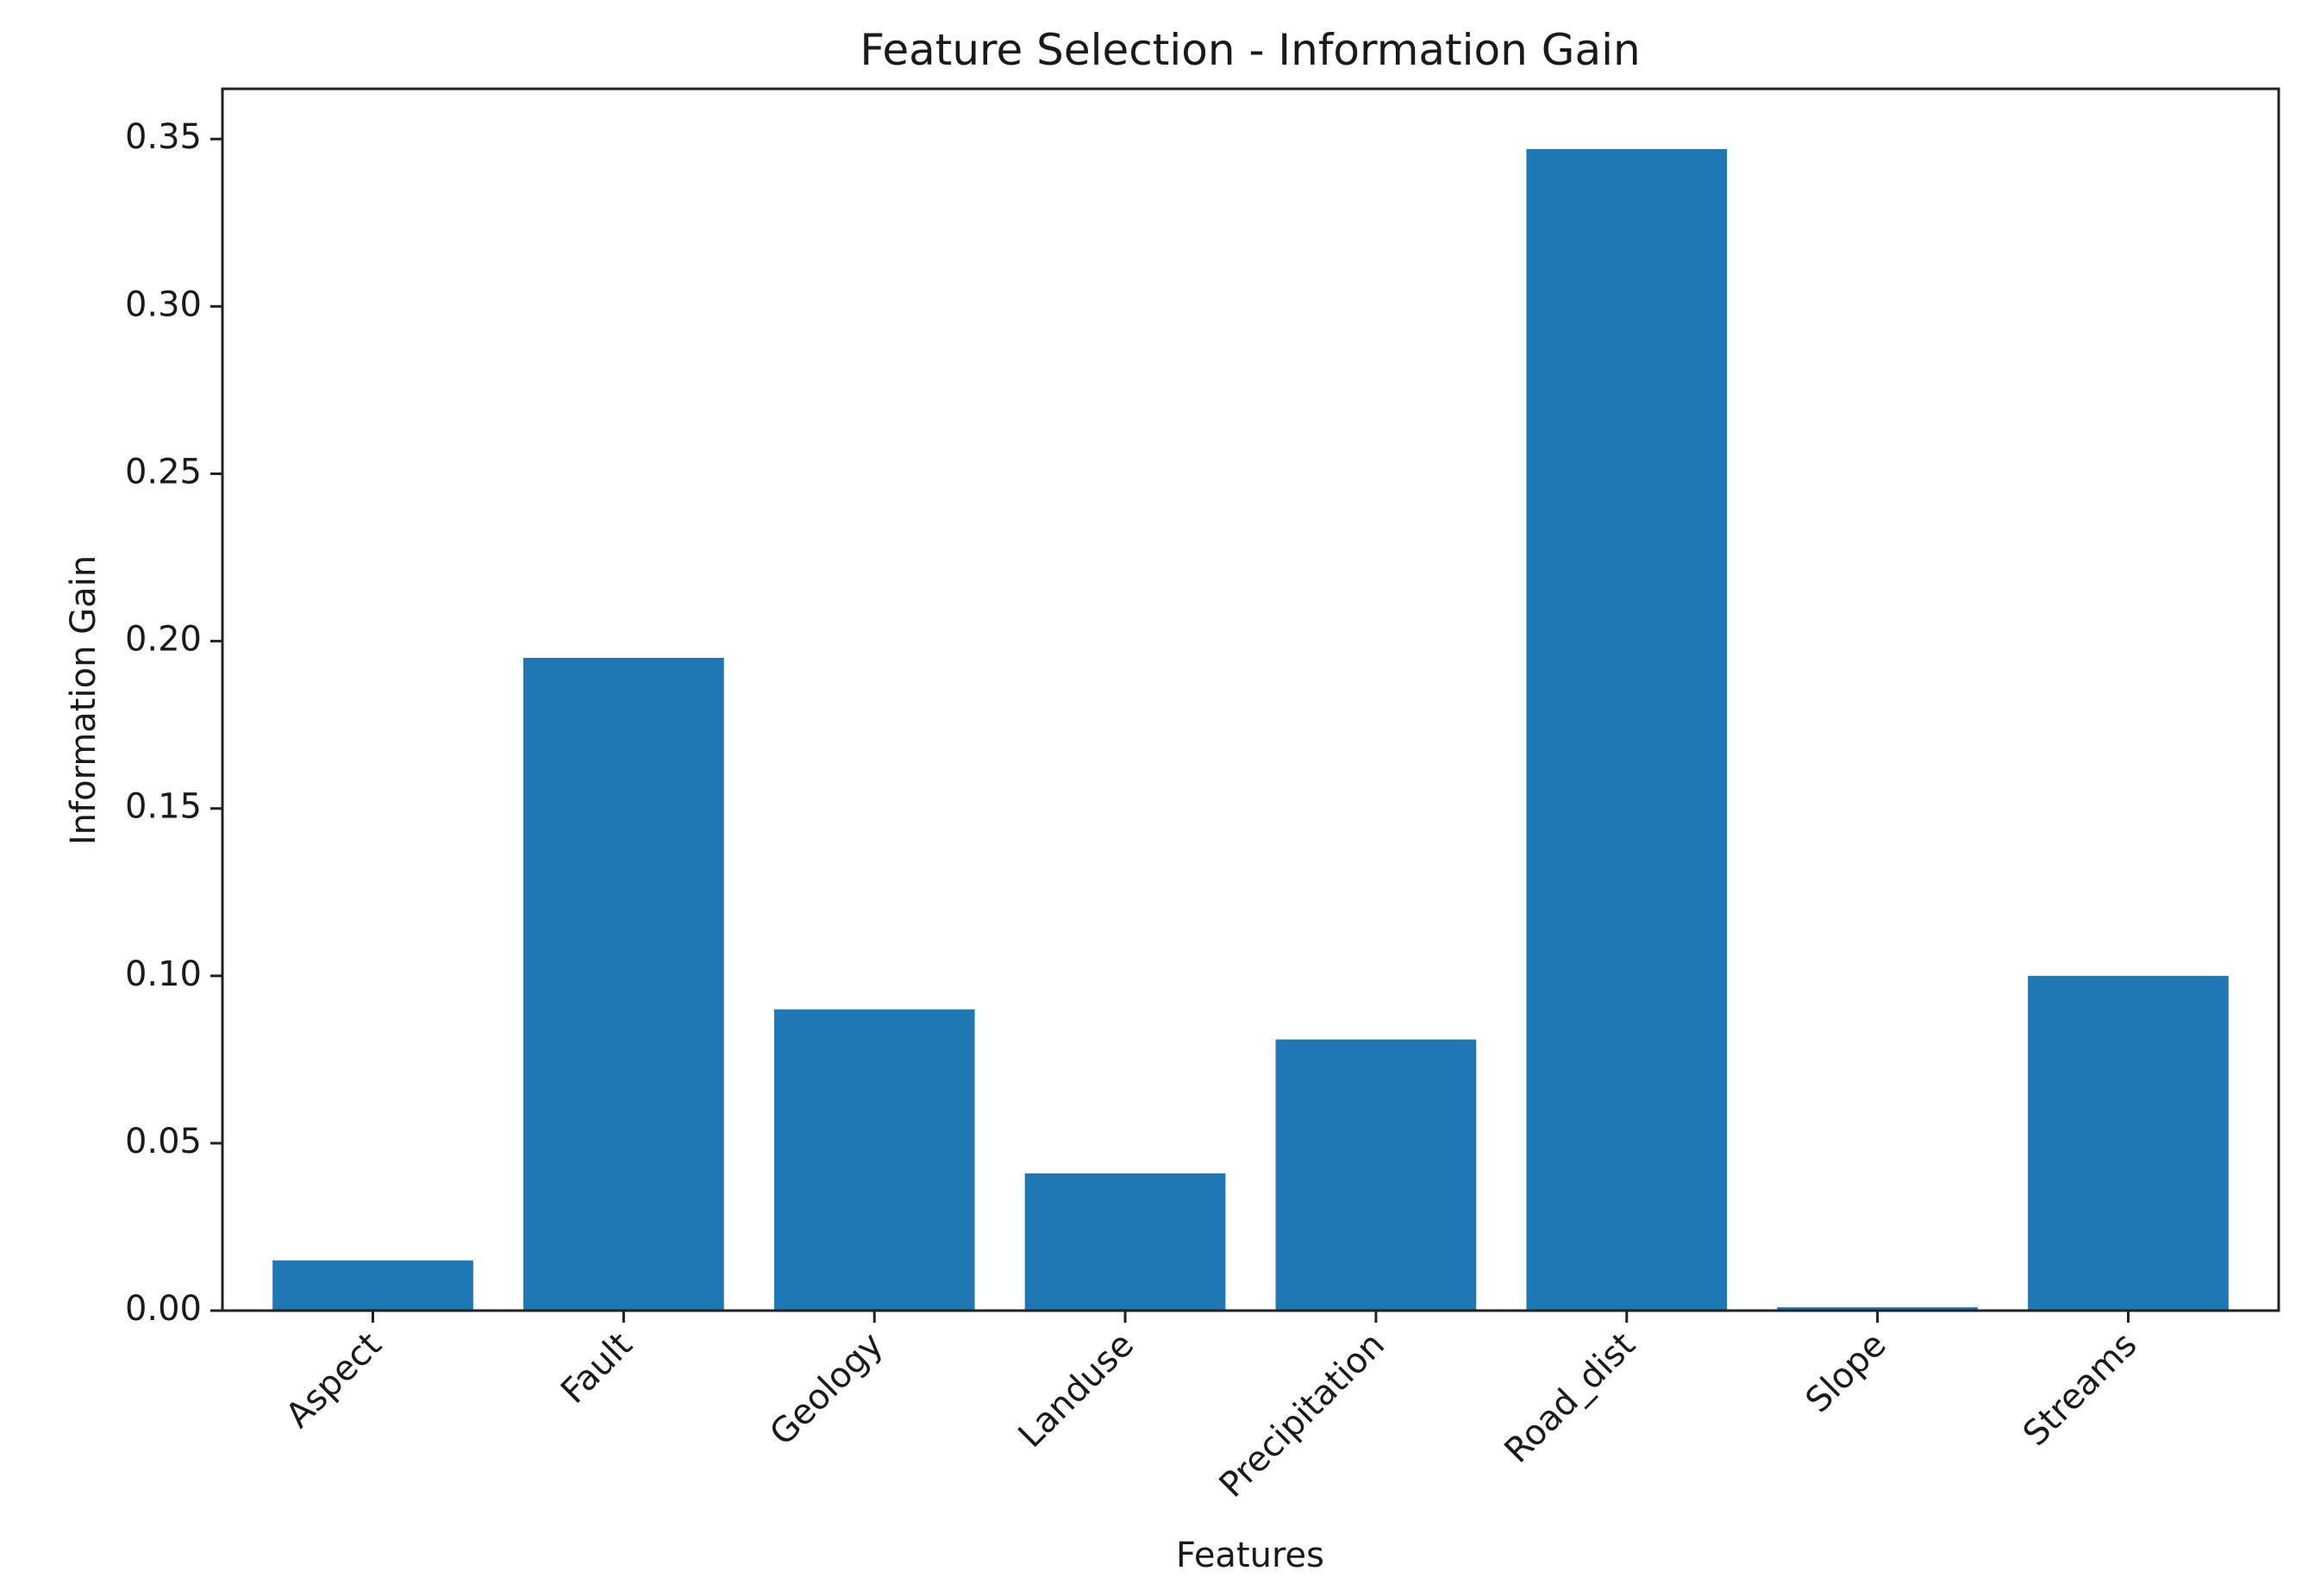 This screenshot has height=1596, width=2308. What do you see at coordinates (173, 723) in the screenshot?
I see `y-axis-ticks: 0.00 0.05 0.10 0.15 0.20 0.25 0.30 0.35` at bounding box center [173, 723].